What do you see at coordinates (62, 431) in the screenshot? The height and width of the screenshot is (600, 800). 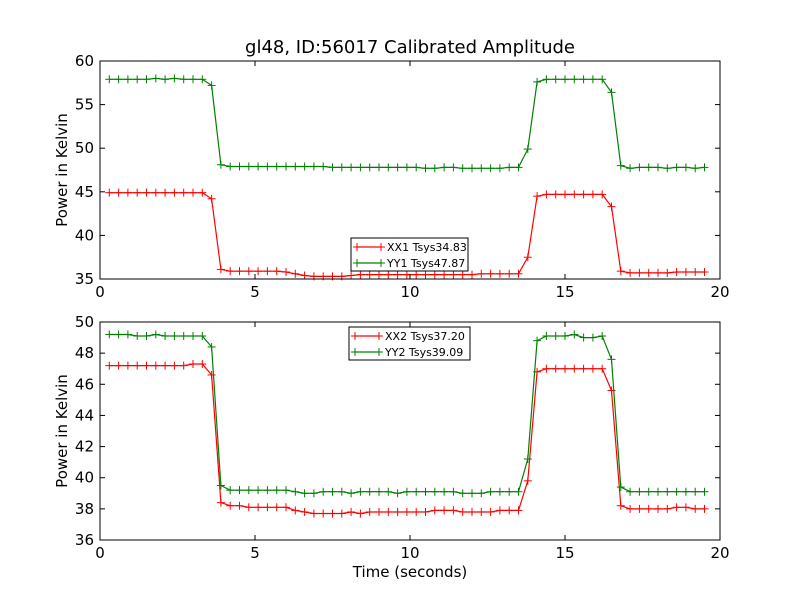 I see `y-axis-label: Power in Kelvin` at bounding box center [62, 431].